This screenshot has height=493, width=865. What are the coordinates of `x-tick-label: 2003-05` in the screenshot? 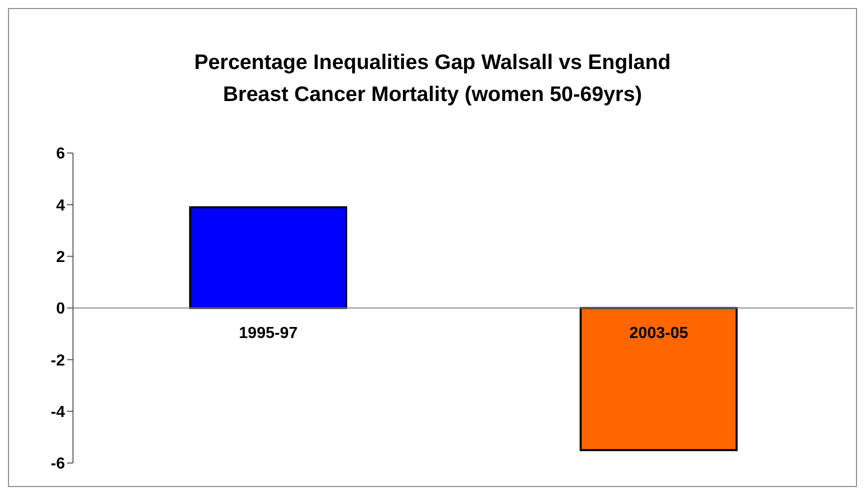 It's located at (658, 333).